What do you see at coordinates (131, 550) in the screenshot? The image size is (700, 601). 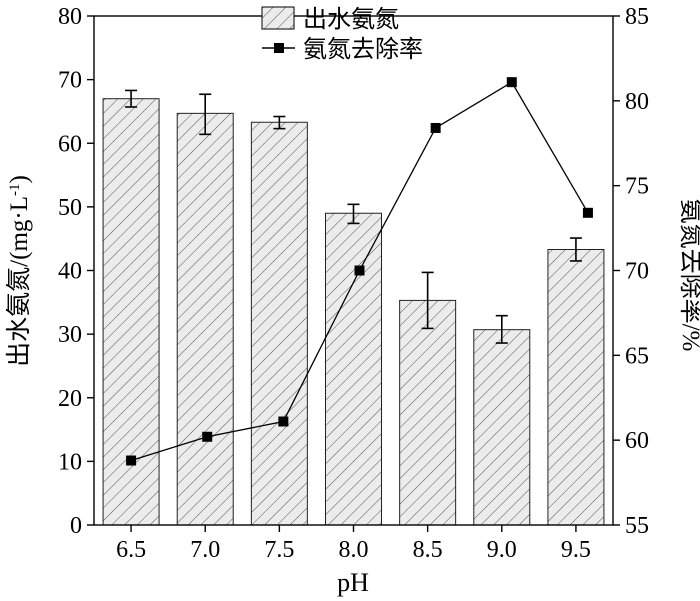 I see `x-tick-label: 6.5` at bounding box center [131, 550].